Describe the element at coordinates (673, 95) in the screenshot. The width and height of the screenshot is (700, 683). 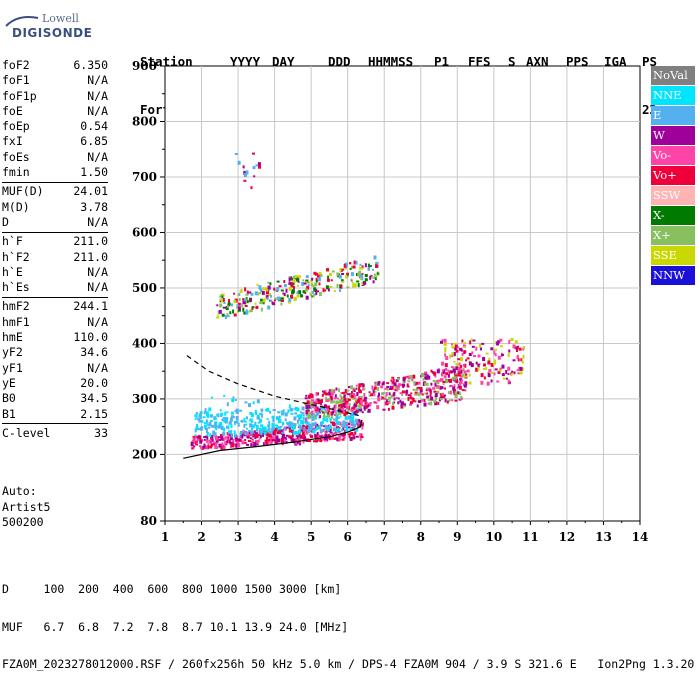
I see `legend-item: NNE` at that location.